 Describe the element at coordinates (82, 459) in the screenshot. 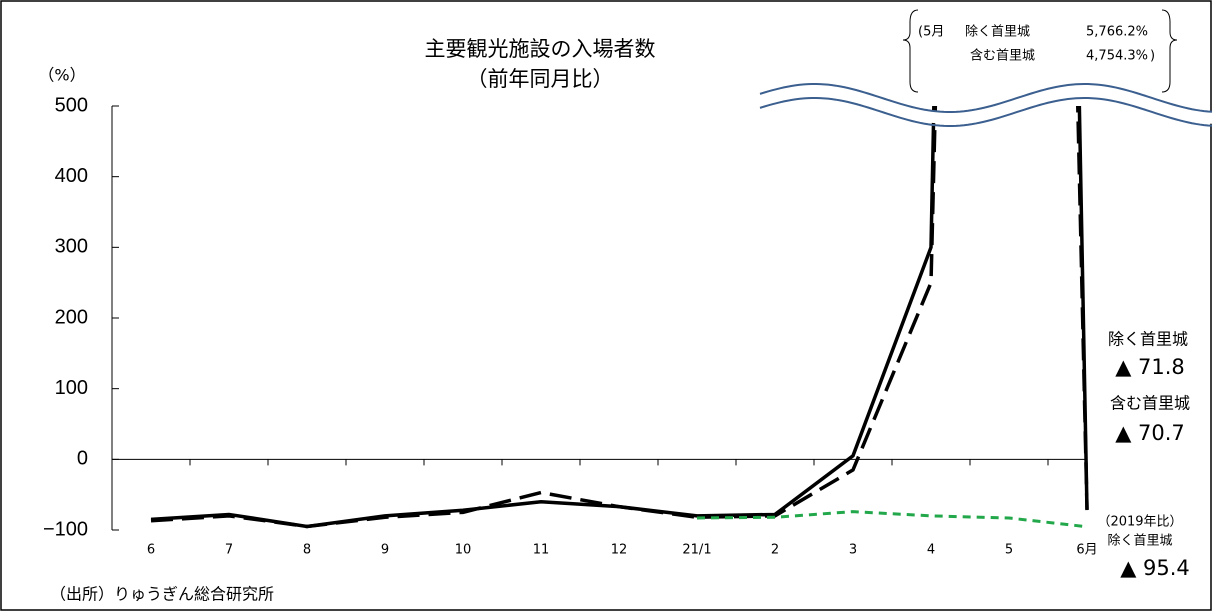

I see `y-tick-label: 0` at that location.